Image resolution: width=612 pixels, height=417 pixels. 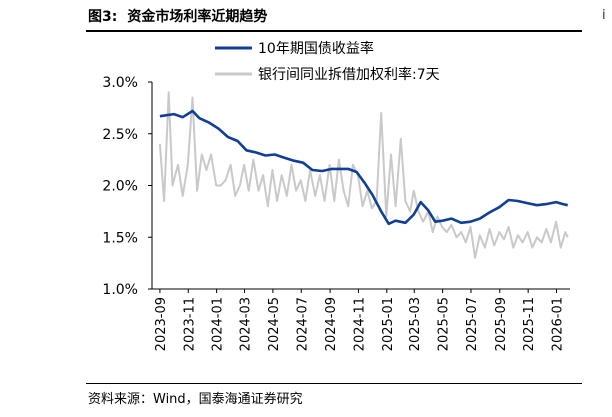 I want to click on figure-title: 图3: 资金市场利率近期趋势, so click(x=177, y=16).